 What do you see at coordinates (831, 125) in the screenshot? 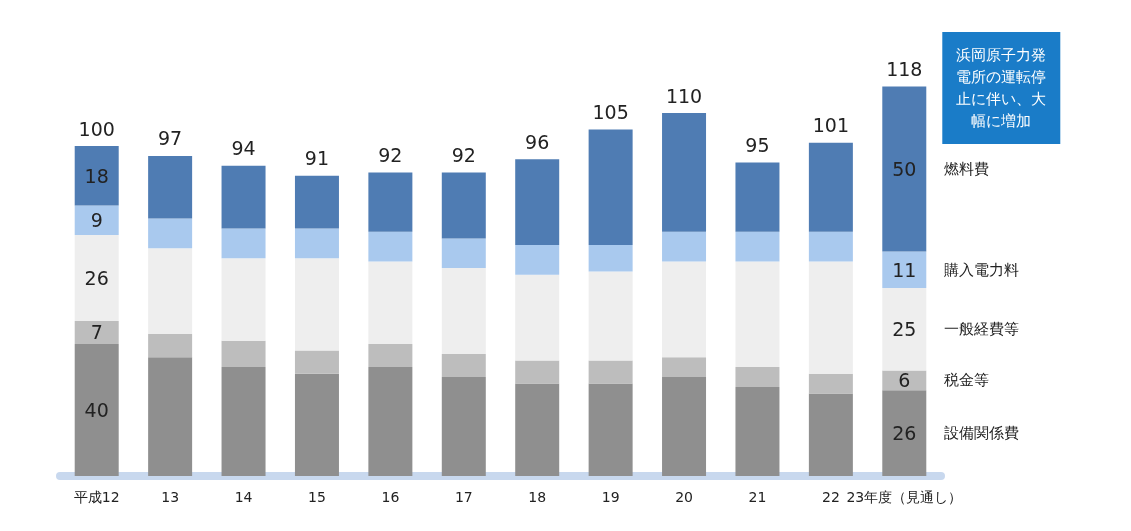
I see `total-label: 101` at bounding box center [831, 125].